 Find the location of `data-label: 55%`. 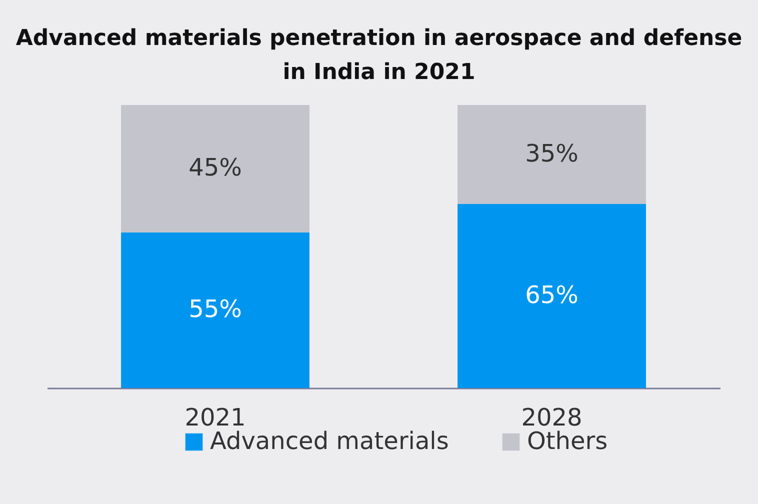

data-label: 55% is located at coordinates (215, 309).